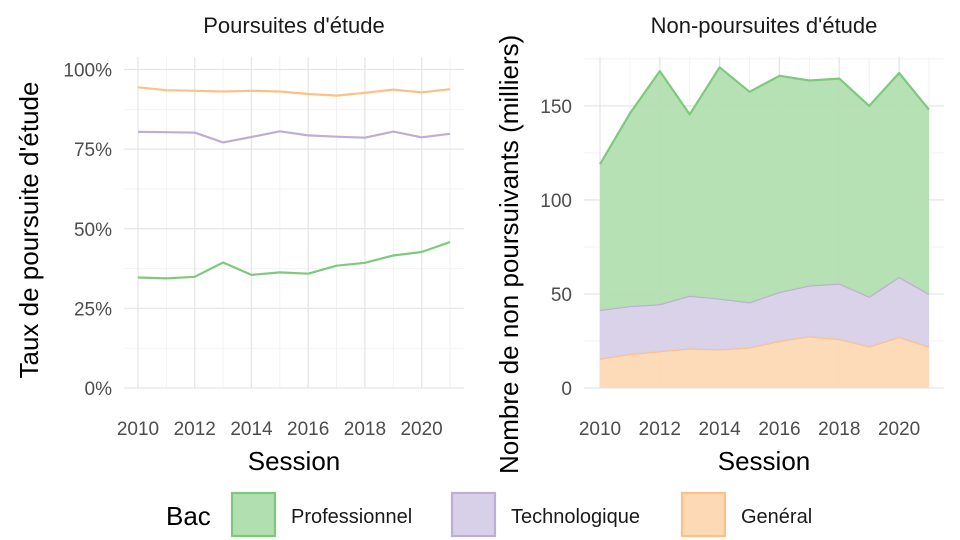  I want to click on legend-key-technologique, so click(473, 514).